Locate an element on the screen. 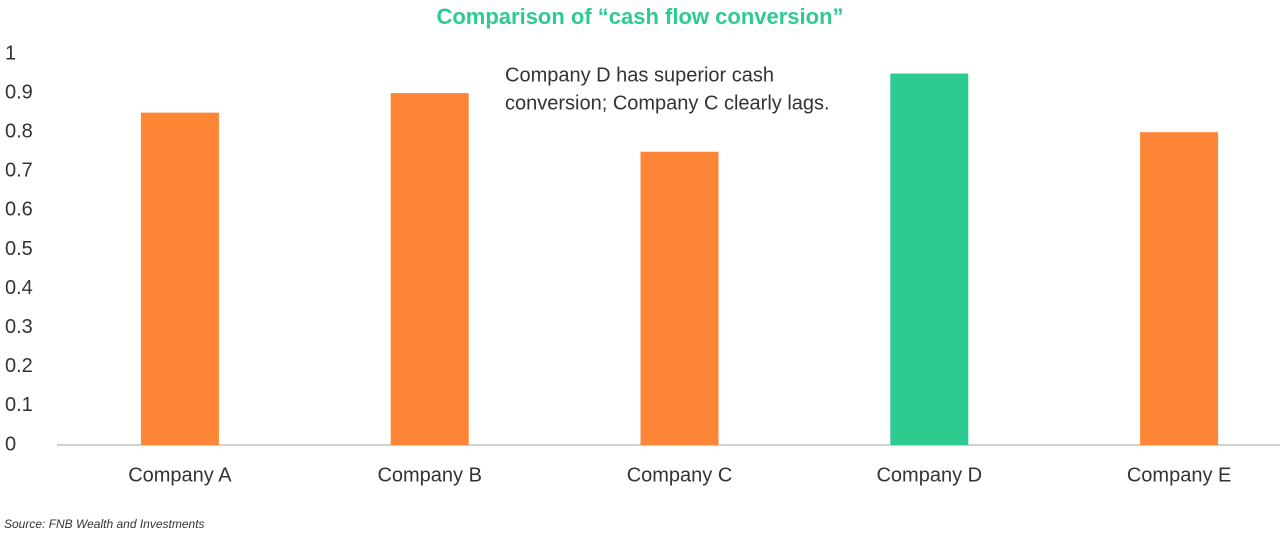  y-tick-label: 0.7 is located at coordinates (19, 171).